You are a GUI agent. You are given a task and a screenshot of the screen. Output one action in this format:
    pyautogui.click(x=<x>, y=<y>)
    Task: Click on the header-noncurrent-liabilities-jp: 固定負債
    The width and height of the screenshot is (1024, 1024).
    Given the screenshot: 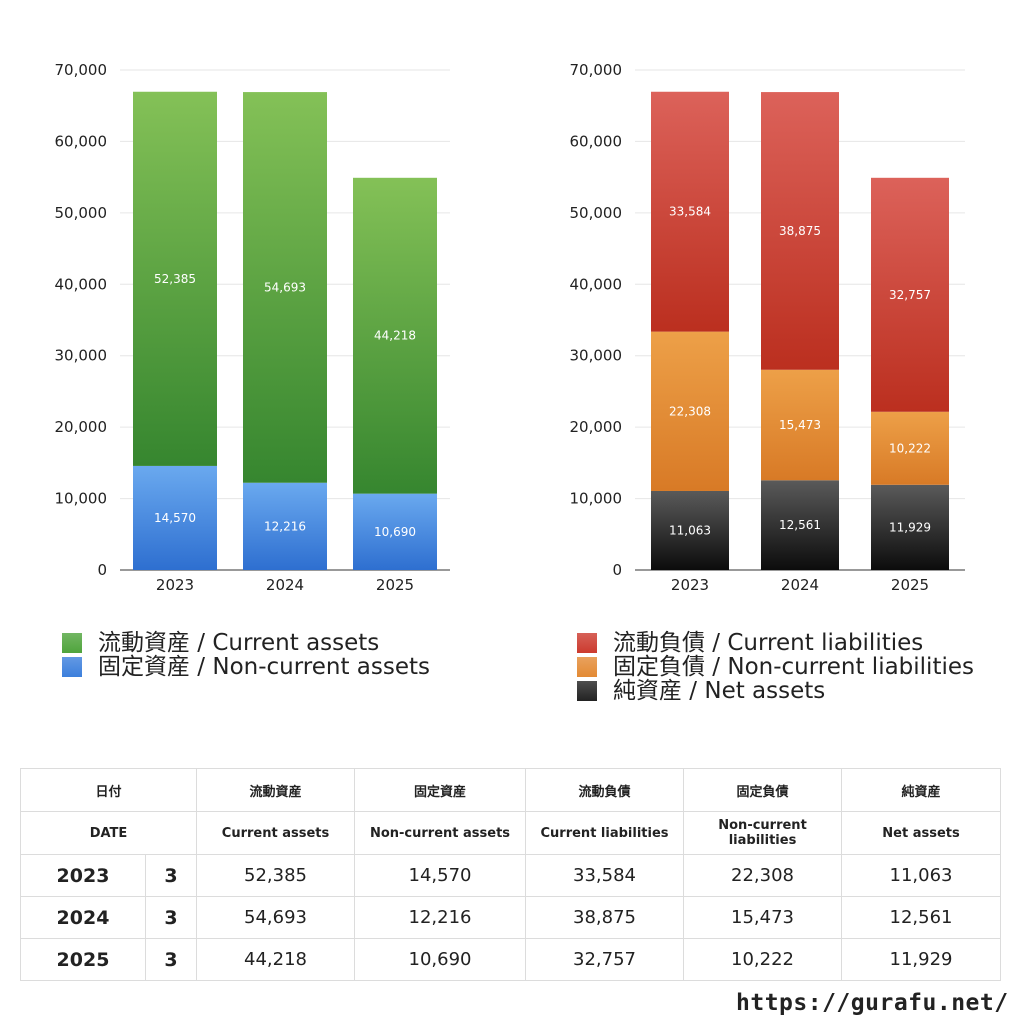 What is the action you would take?
    pyautogui.click(x=763, y=790)
    